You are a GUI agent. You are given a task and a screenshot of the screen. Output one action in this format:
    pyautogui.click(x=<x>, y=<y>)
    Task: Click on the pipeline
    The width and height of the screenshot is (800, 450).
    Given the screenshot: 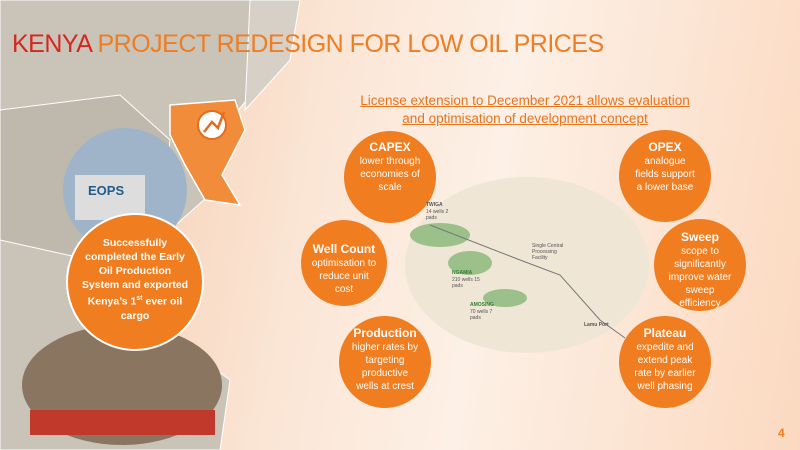 What is the action you would take?
    pyautogui.click(x=527, y=281)
    